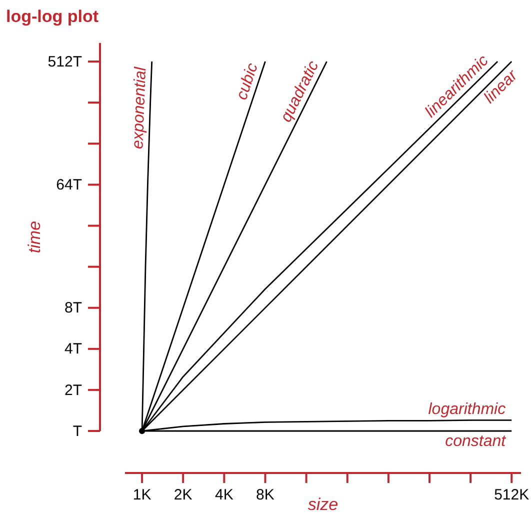  I want to click on x-tick-label: 2K, so click(183, 495).